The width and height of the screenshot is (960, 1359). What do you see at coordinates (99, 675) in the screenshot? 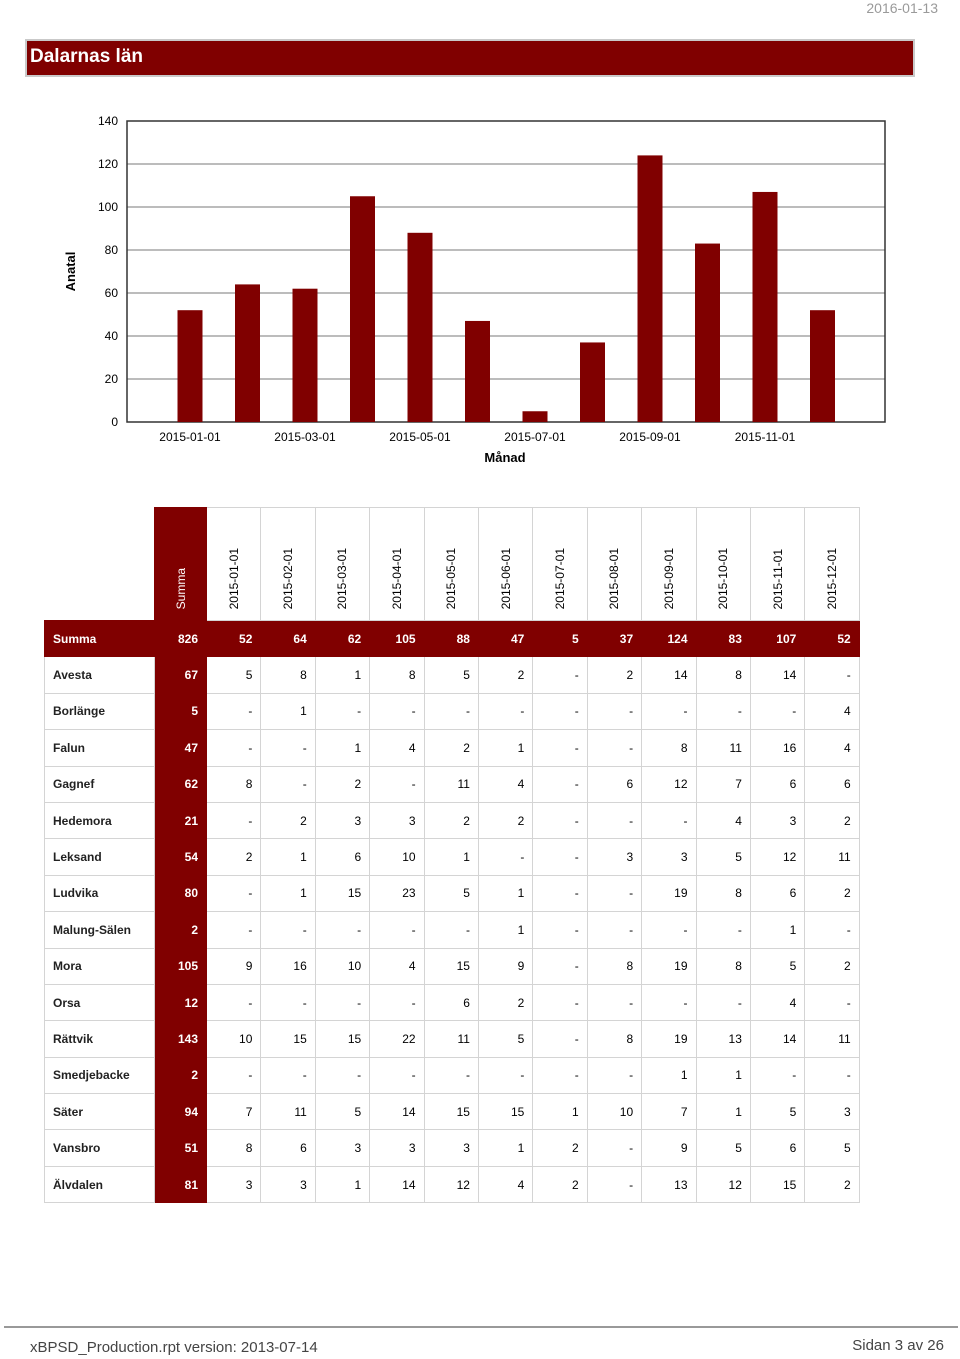
I see `row-label: Avesta` at bounding box center [99, 675].